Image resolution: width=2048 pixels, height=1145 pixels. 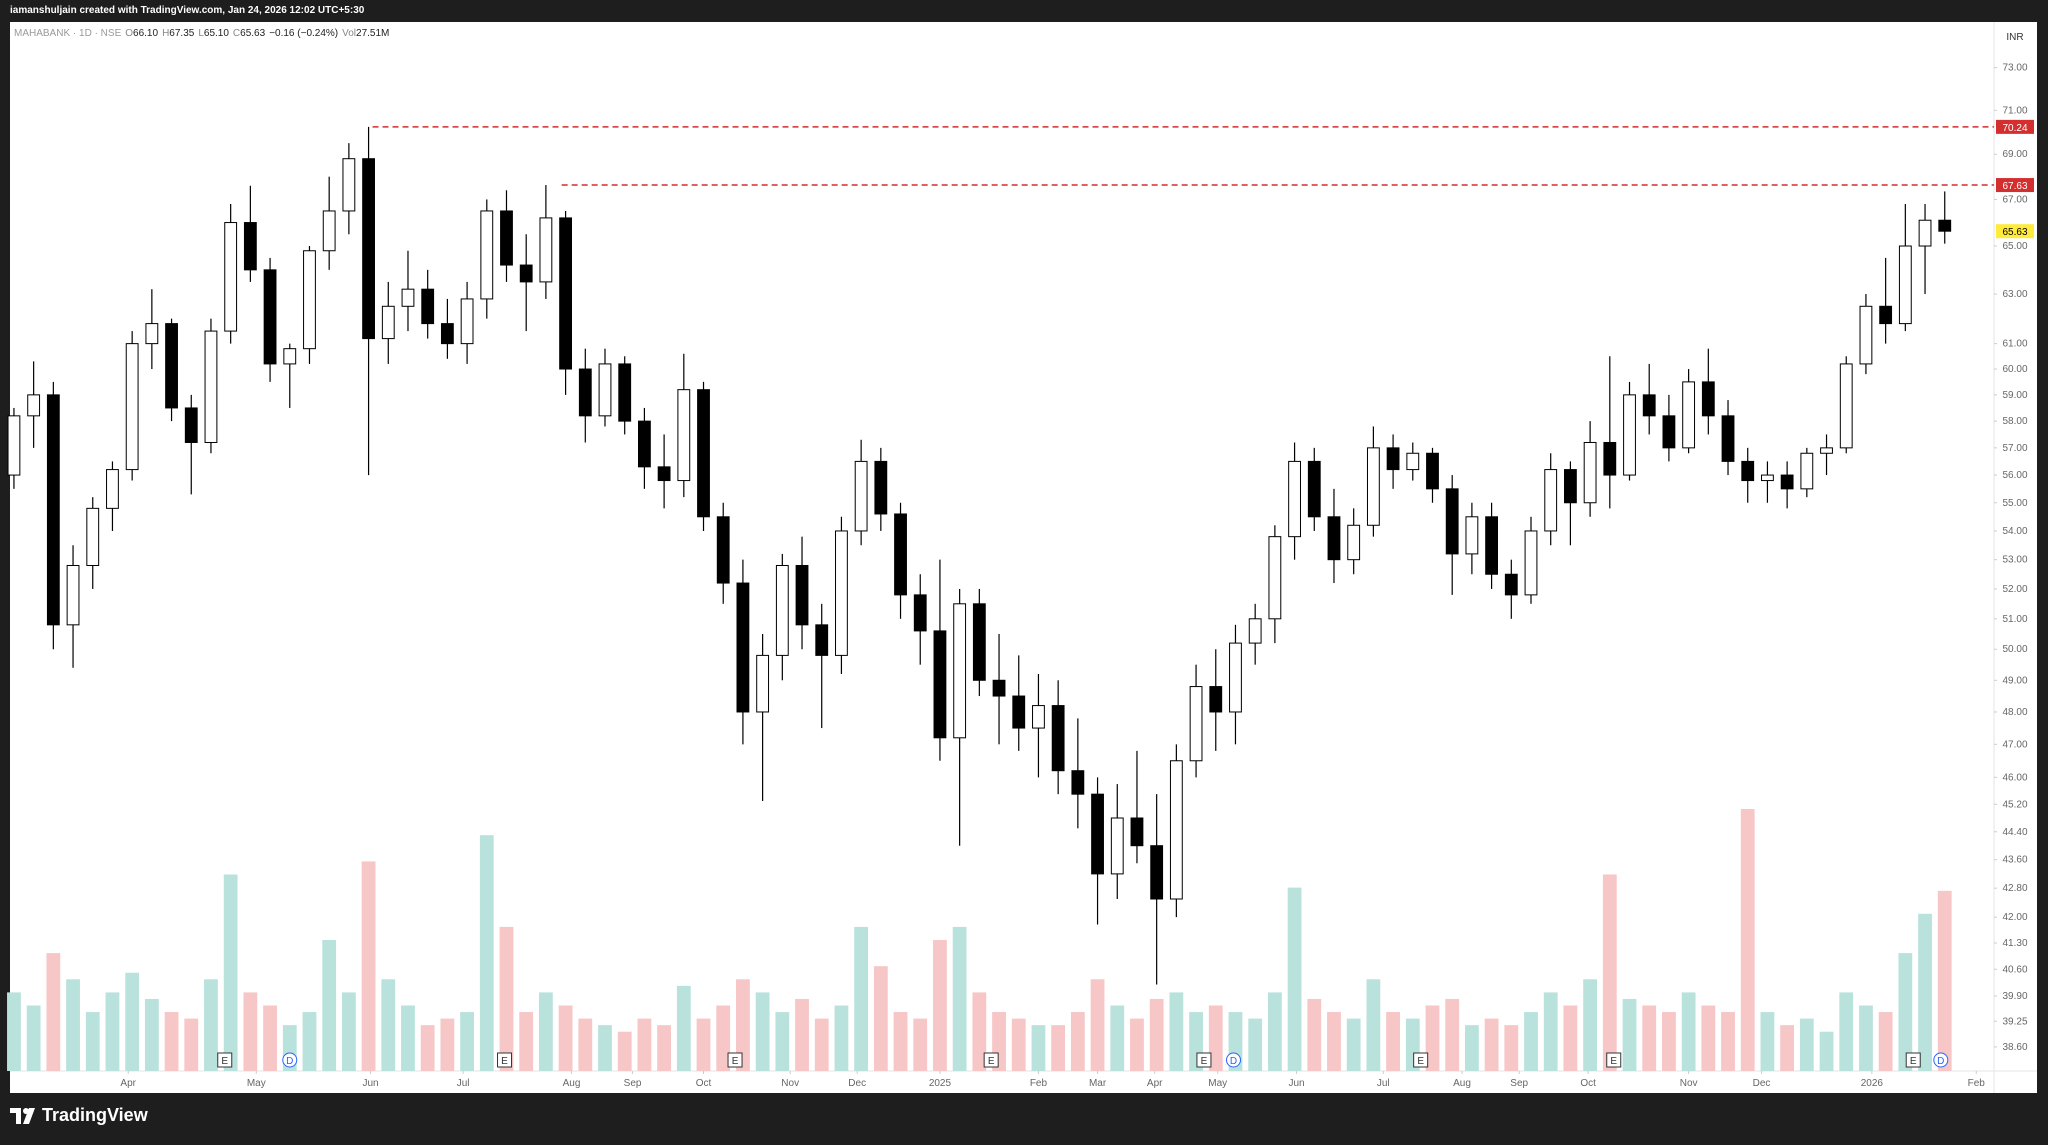 I want to click on y-tick-label: 45.20, so click(x=2014, y=804).